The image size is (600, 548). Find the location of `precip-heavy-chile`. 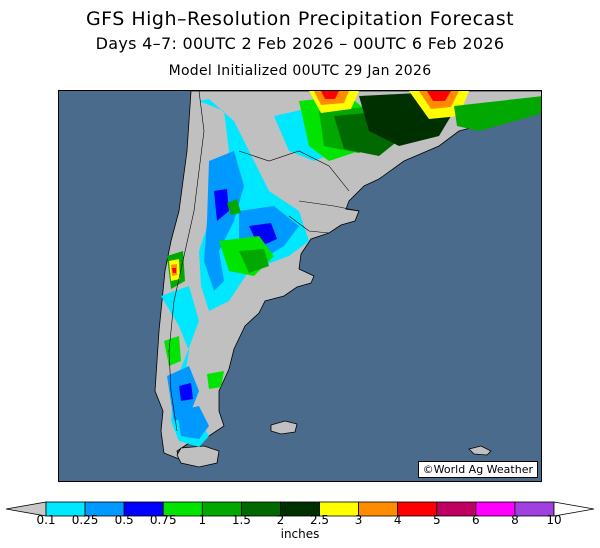

precip-heavy-chile is located at coordinates (176, 270).